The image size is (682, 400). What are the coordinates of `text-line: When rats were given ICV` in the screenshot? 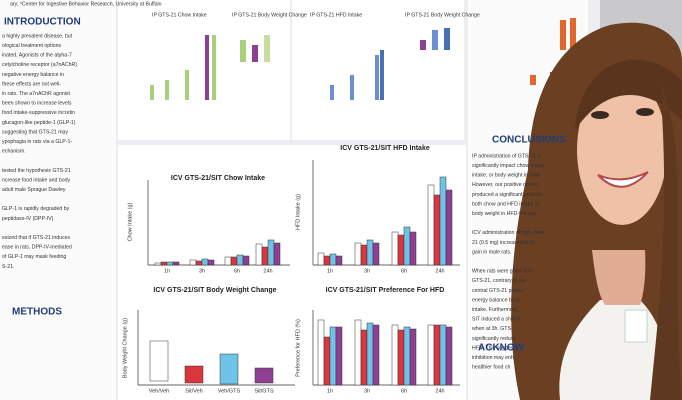 It's located at (502, 272).